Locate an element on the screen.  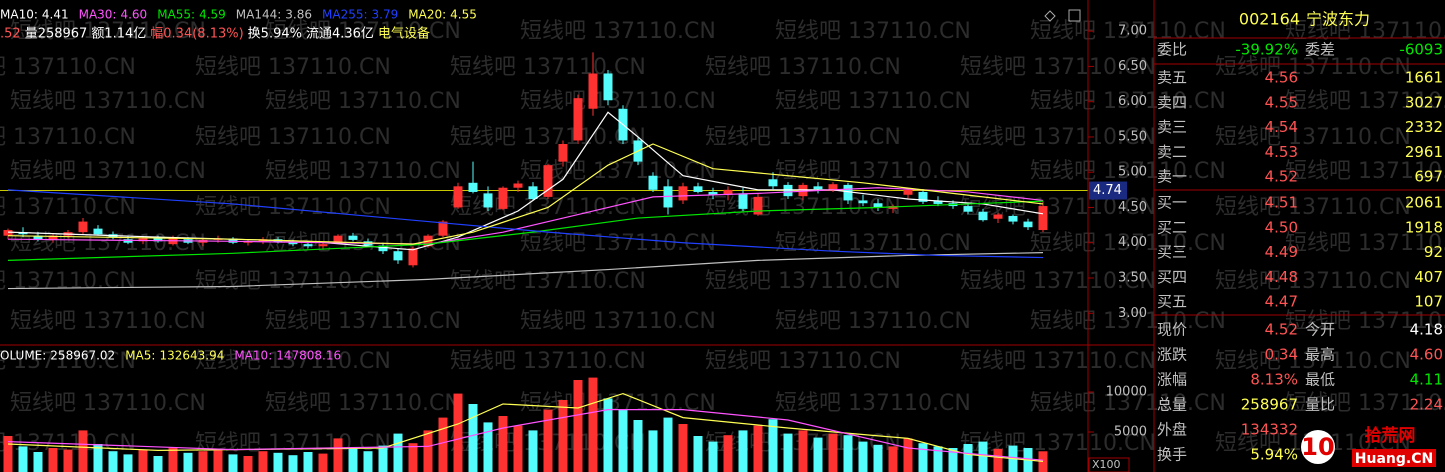
y-tick-label: 3.50 is located at coordinates (1132, 278).